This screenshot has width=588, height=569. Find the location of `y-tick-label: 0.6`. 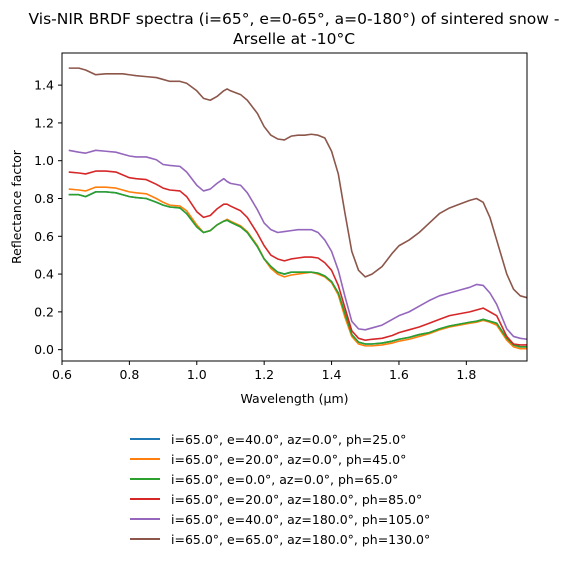

y-tick-label: 0.6 is located at coordinates (44, 236).